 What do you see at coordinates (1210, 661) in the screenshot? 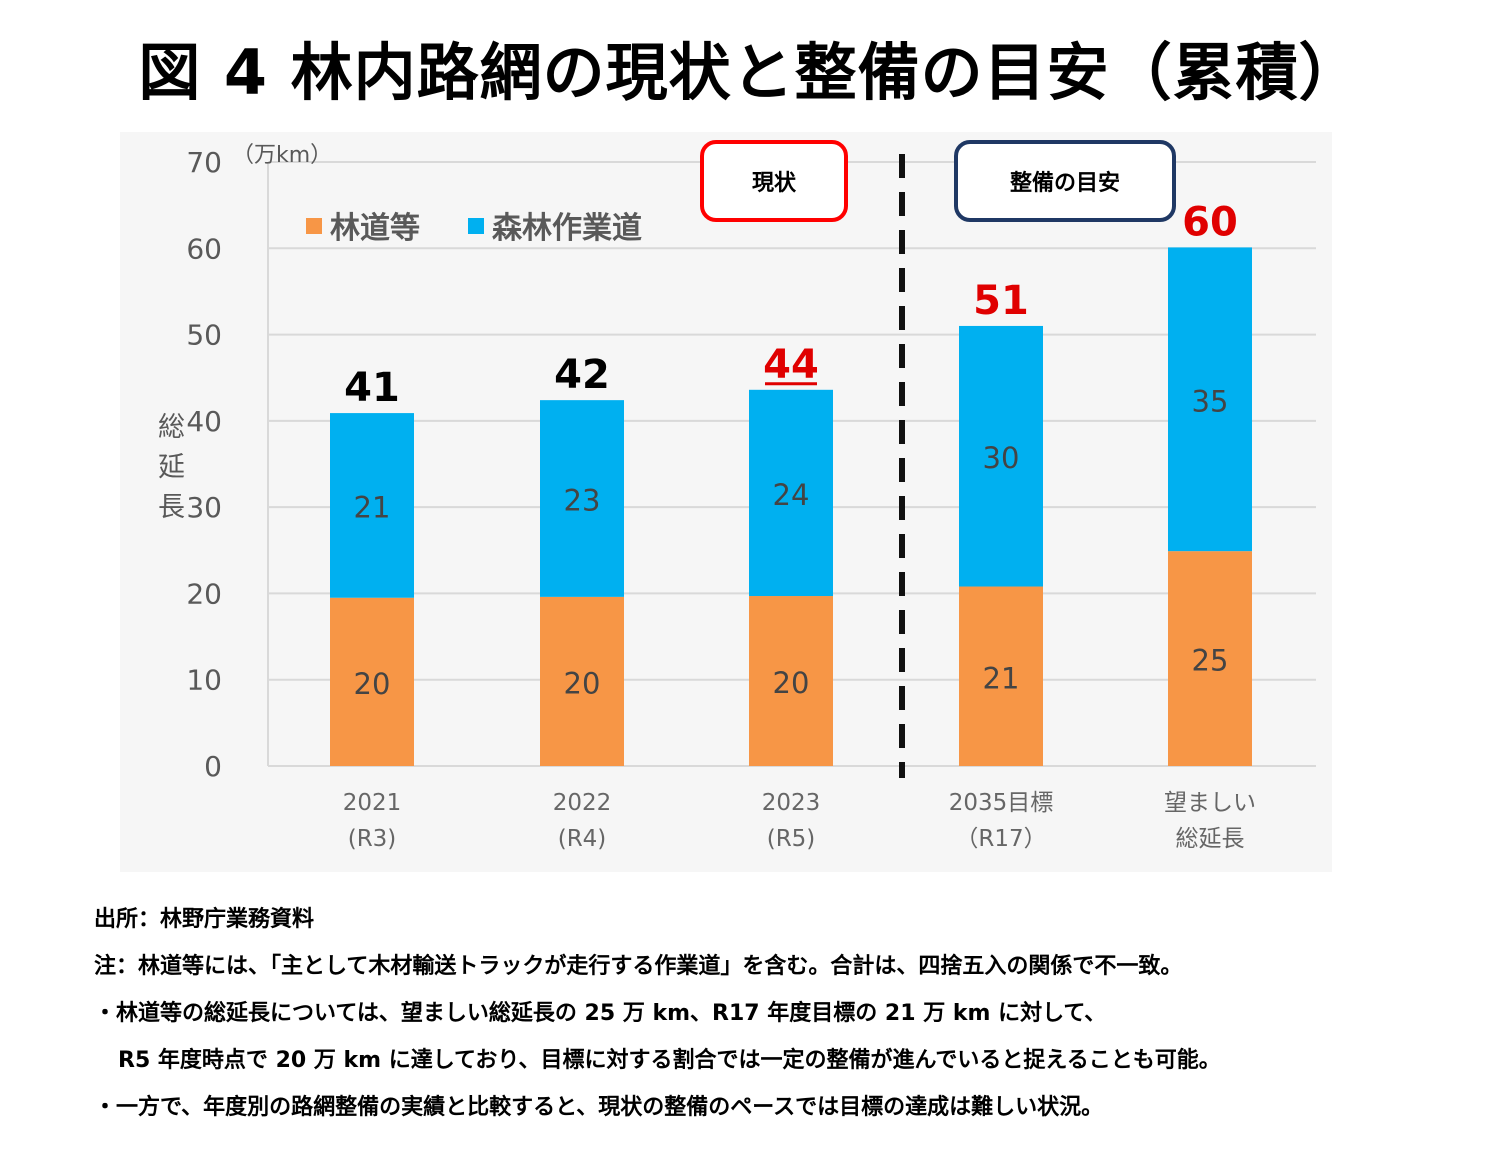
I see `segment-value-label: 25` at bounding box center [1210, 661].